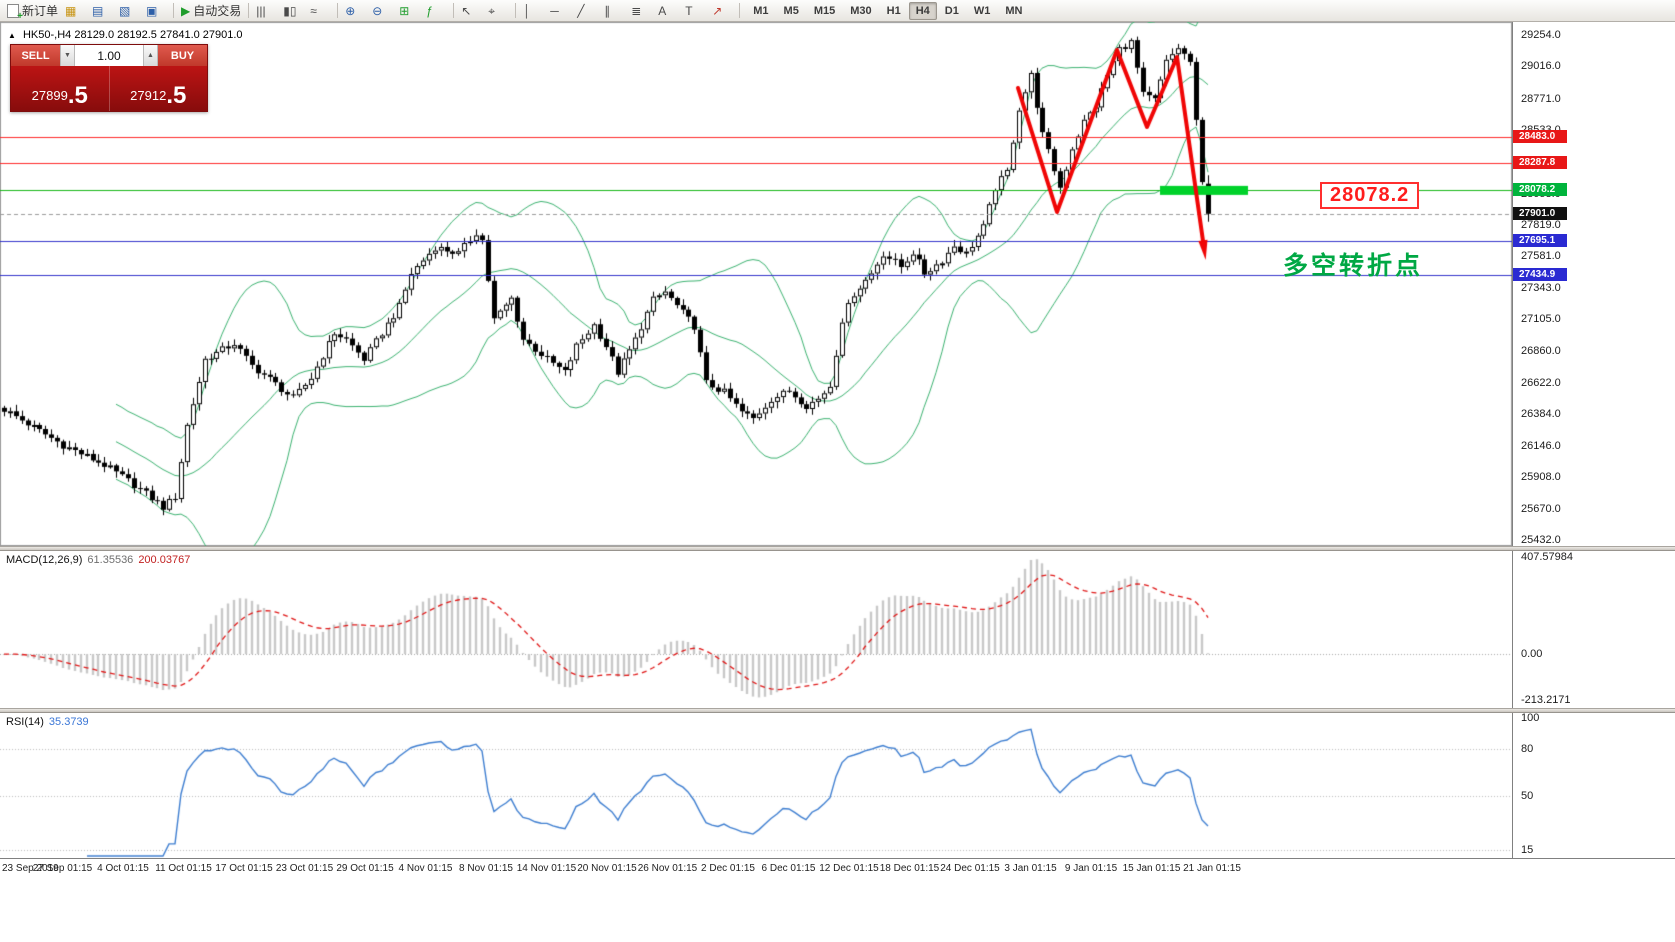  What do you see at coordinates (158, 88) in the screenshot?
I see `buy-price: 27912.5` at bounding box center [158, 88].